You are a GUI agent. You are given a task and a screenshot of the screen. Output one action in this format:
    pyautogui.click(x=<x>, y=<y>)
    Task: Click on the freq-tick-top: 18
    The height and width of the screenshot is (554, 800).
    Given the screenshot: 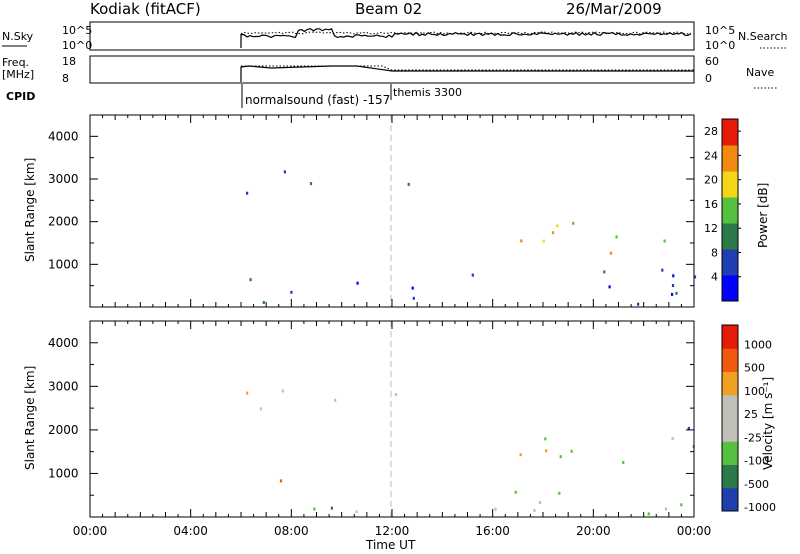 What is the action you would take?
    pyautogui.click(x=69, y=61)
    